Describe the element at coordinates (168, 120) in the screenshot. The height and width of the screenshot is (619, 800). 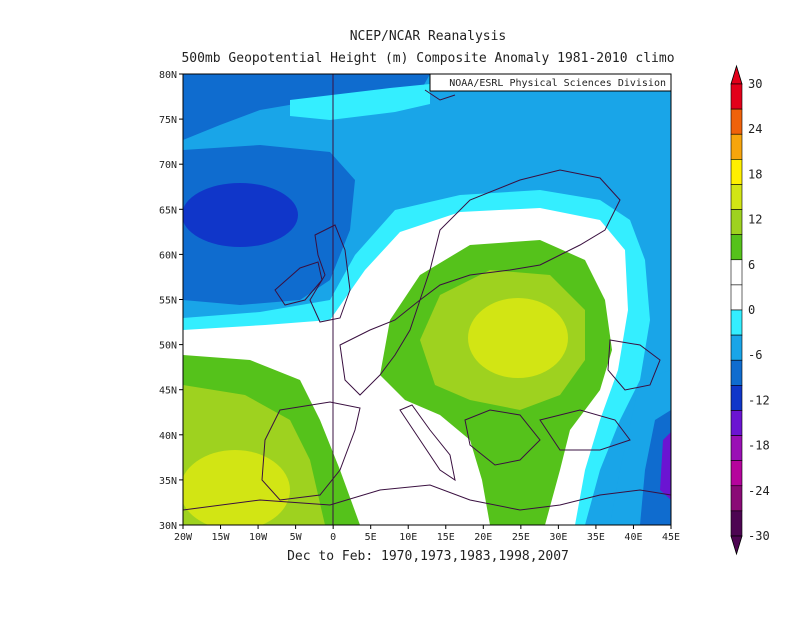
I see `lat-tick-label: 75N` at that location.